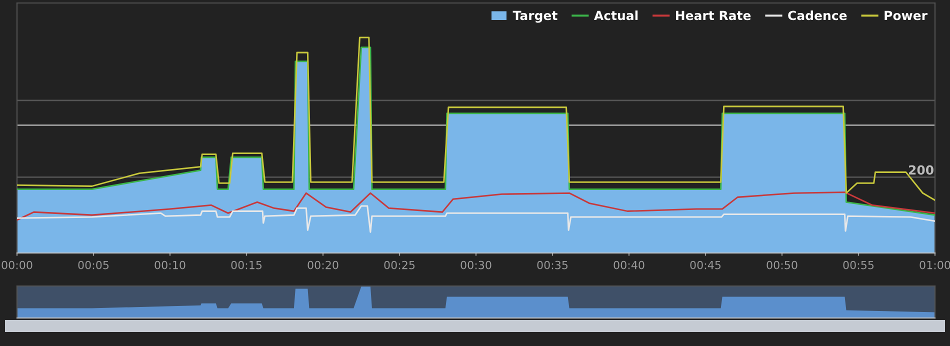 This screenshot has width=950, height=346. I want to click on legend-label: Target, so click(535, 16).